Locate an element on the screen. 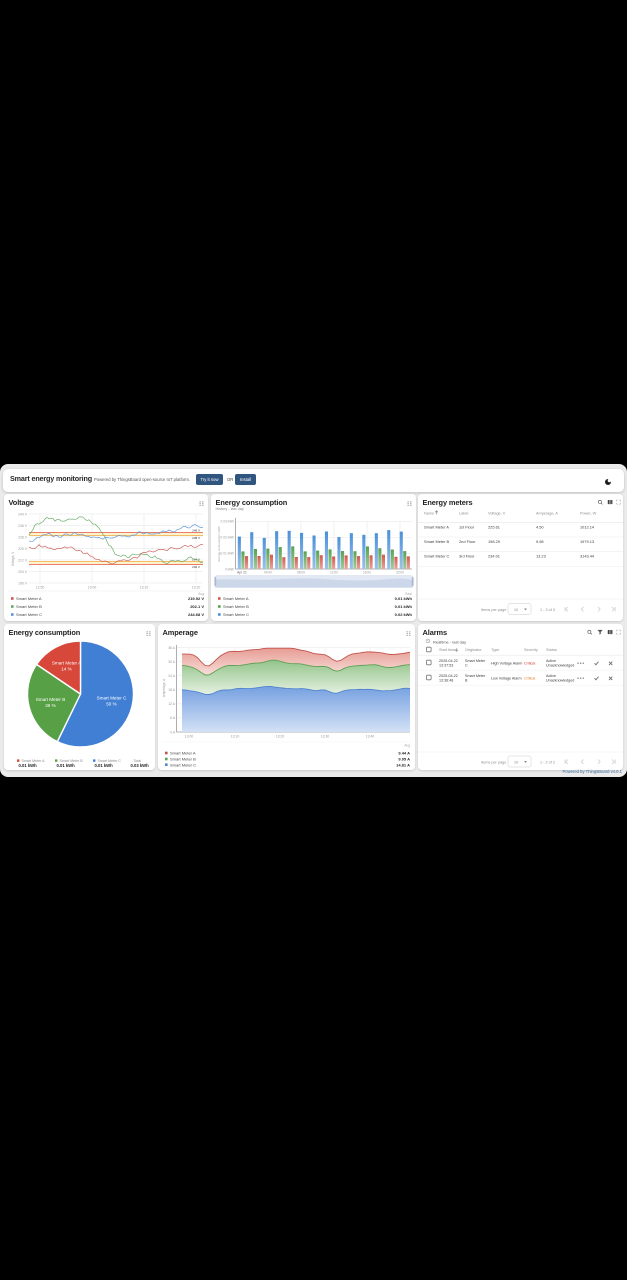 The height and width of the screenshot is (1280, 627). svg-text: Energy consumption, kWh is located at coordinates (219, 543).